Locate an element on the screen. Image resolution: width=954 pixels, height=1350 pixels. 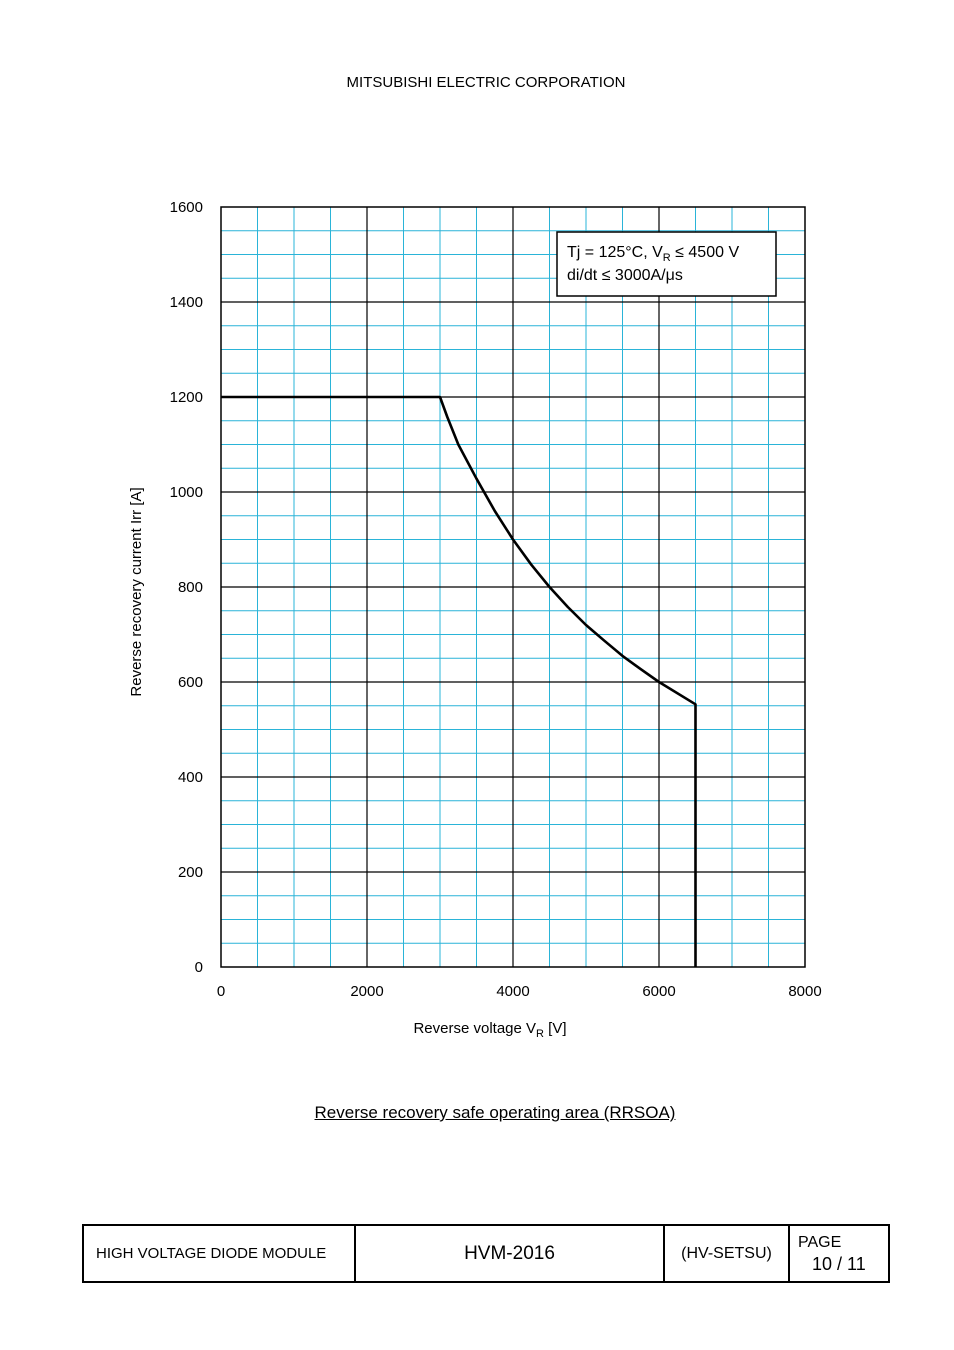
y-tick-label: 1600 is located at coordinates (186, 207).